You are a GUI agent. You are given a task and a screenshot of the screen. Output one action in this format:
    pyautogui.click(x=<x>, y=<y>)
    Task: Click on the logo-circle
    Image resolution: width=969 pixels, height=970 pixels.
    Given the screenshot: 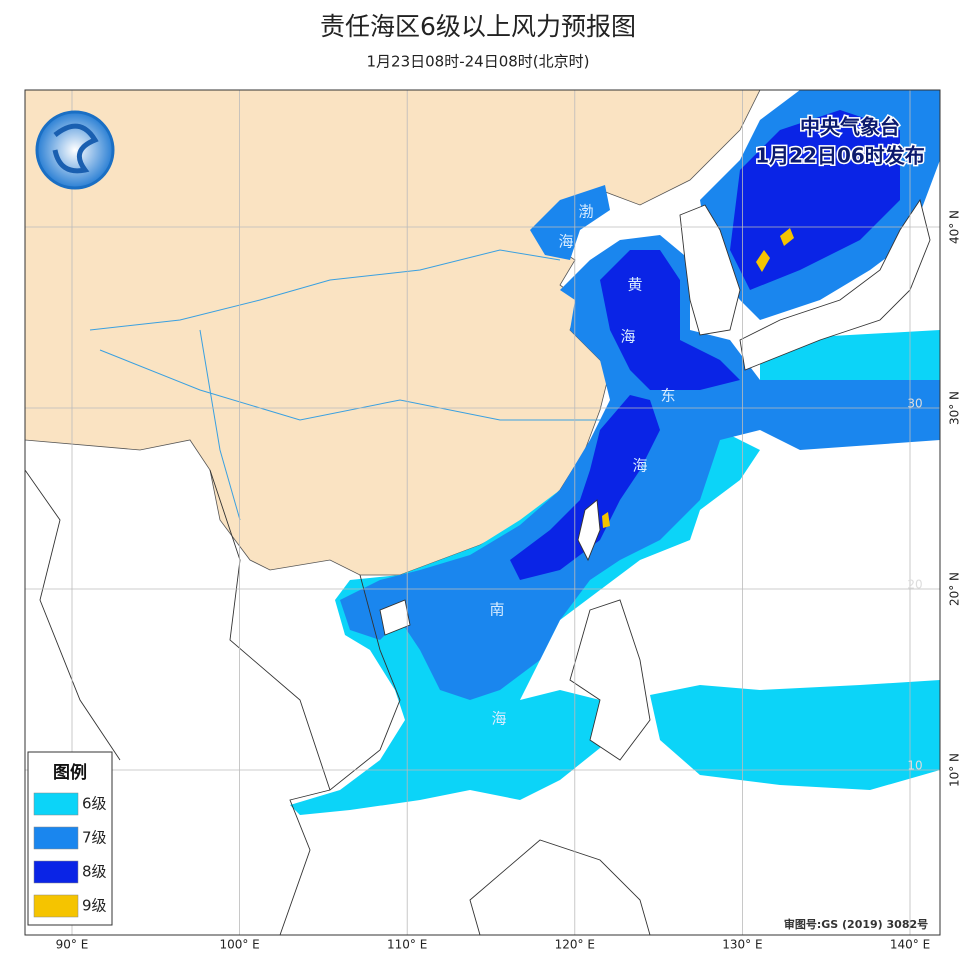 What is the action you would take?
    pyautogui.click(x=75, y=150)
    